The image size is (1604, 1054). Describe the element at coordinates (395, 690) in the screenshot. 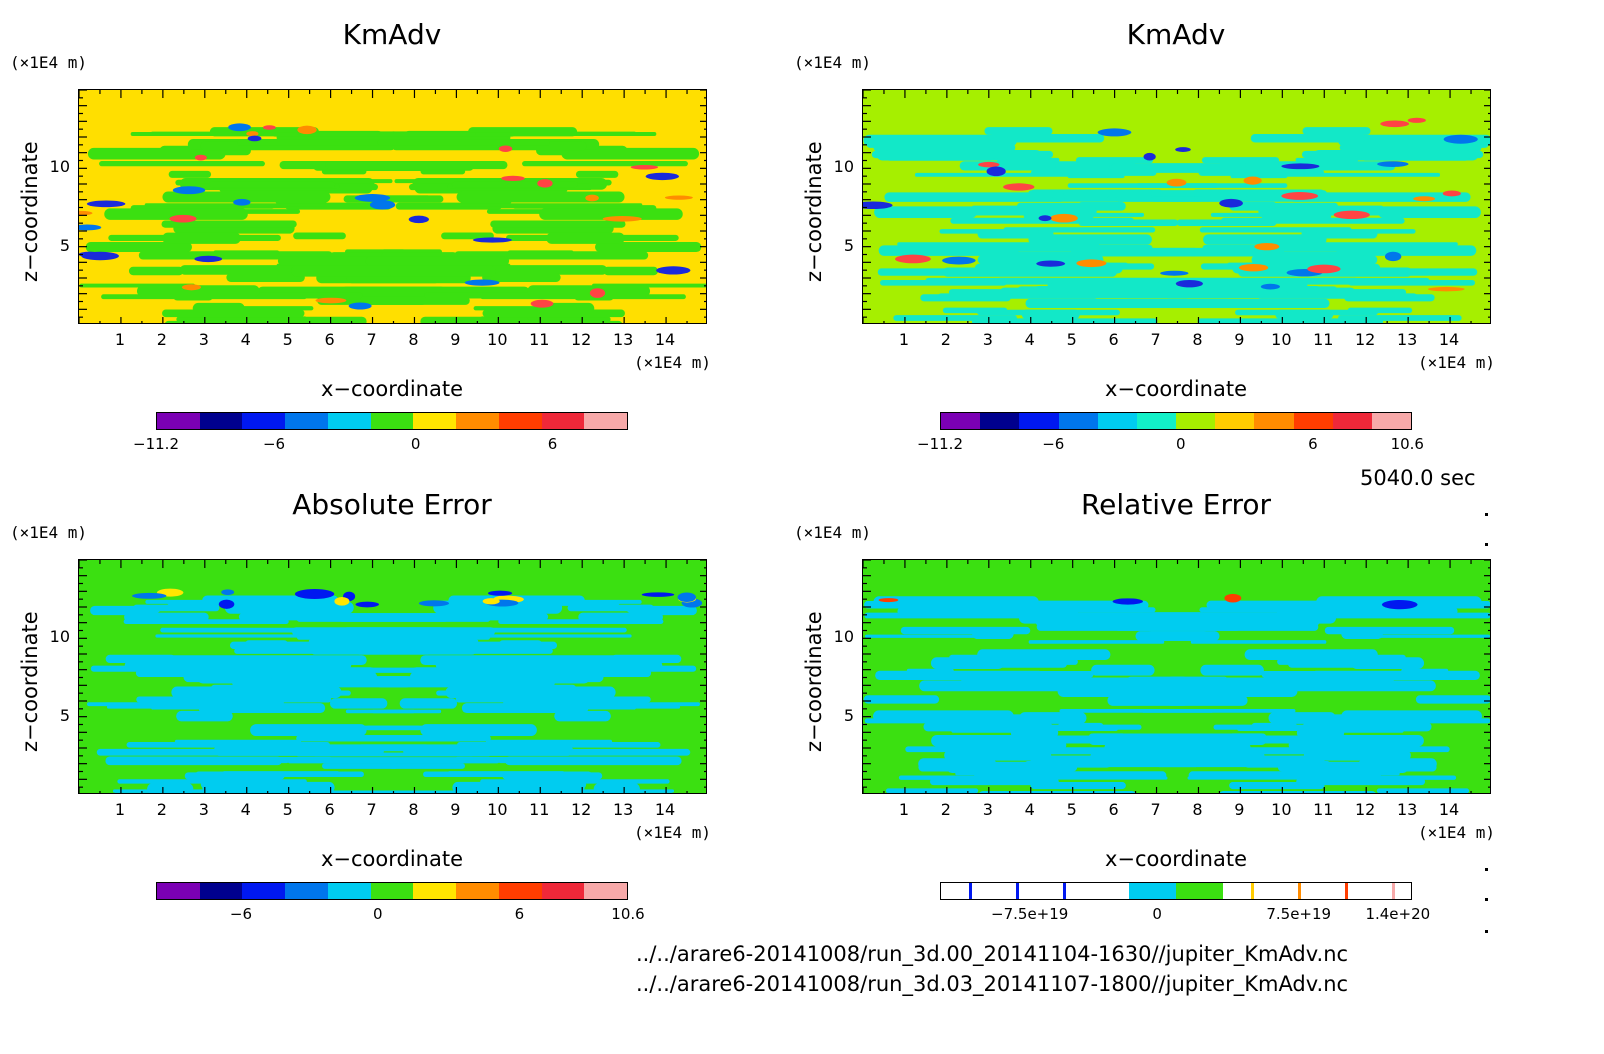

I see `heatmap-field` at that location.